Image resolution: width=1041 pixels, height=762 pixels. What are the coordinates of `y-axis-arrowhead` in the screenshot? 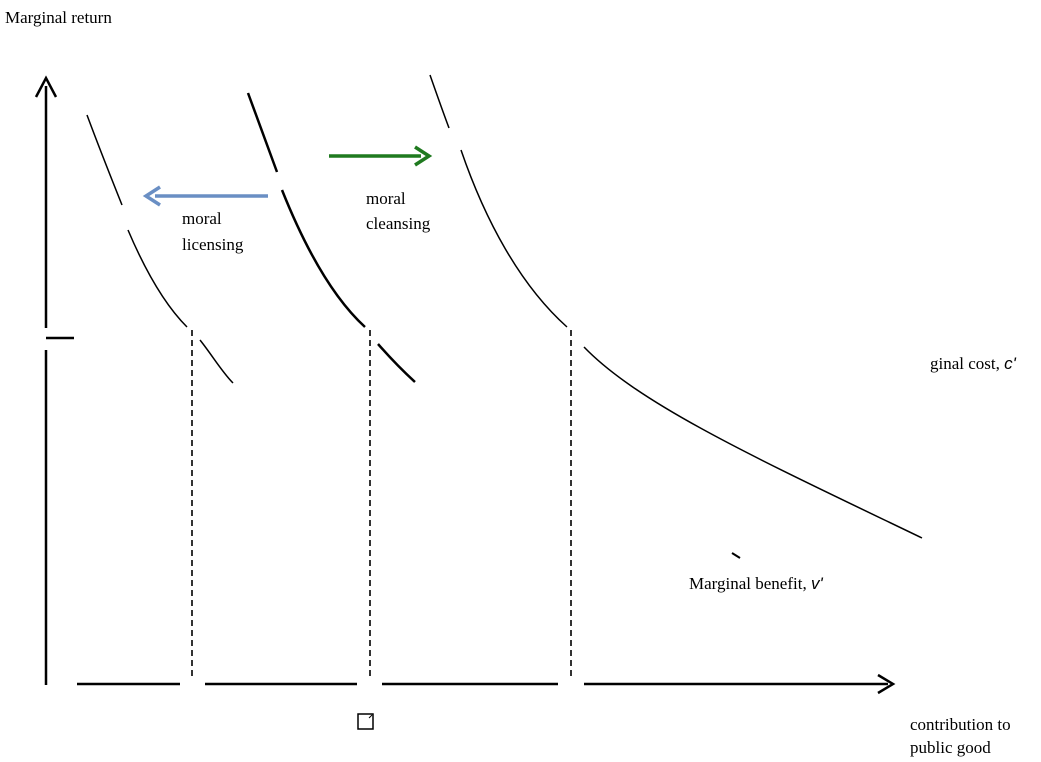 It's located at (46, 86).